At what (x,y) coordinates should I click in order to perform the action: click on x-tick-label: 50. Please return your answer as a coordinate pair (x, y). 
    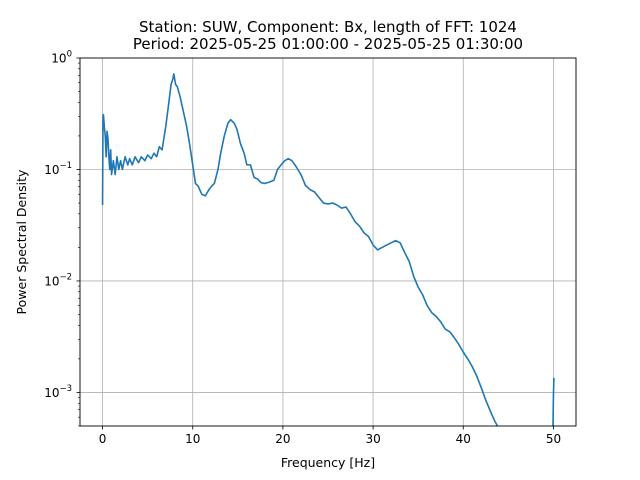
    Looking at the image, I should click on (553, 439).